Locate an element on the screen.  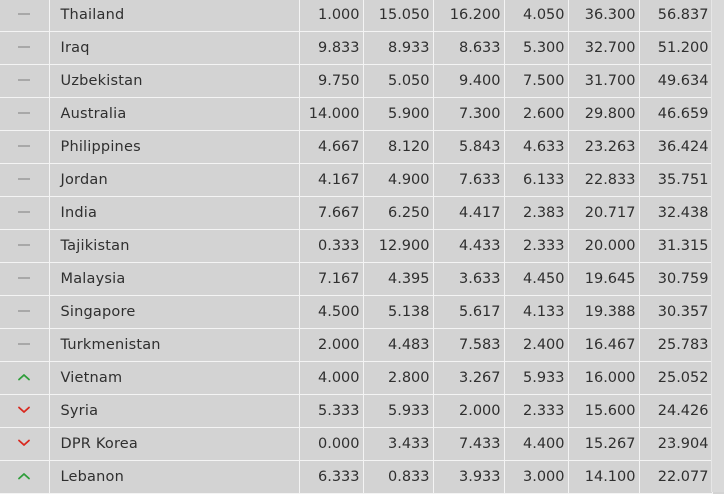
score-4-cell: 5.933 is located at coordinates (536, 378).